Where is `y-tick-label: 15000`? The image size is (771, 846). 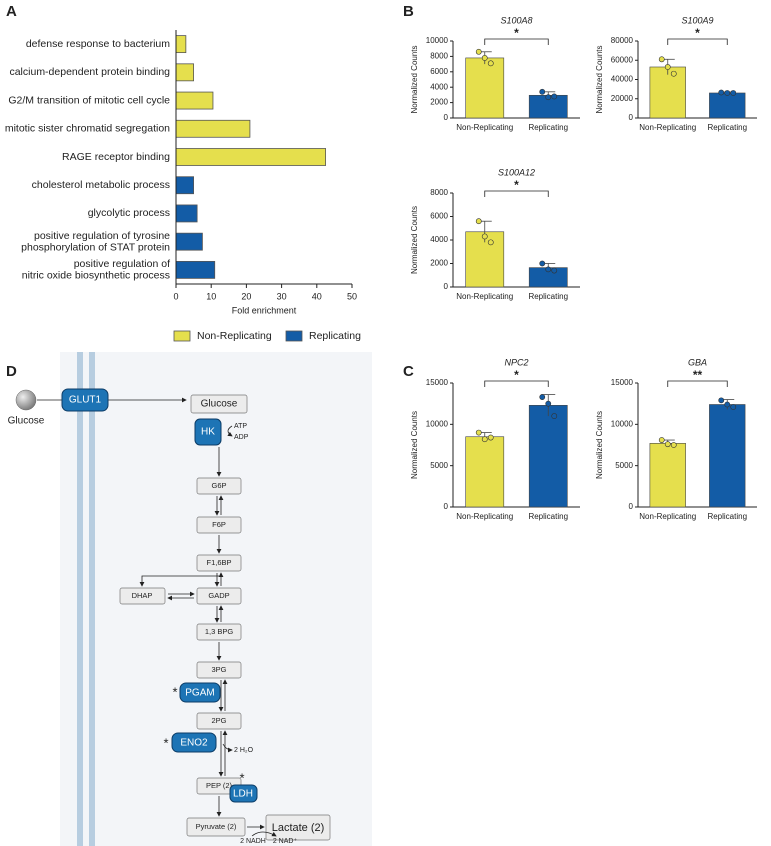
y-tick-label: 15000 is located at coordinates (622, 382).